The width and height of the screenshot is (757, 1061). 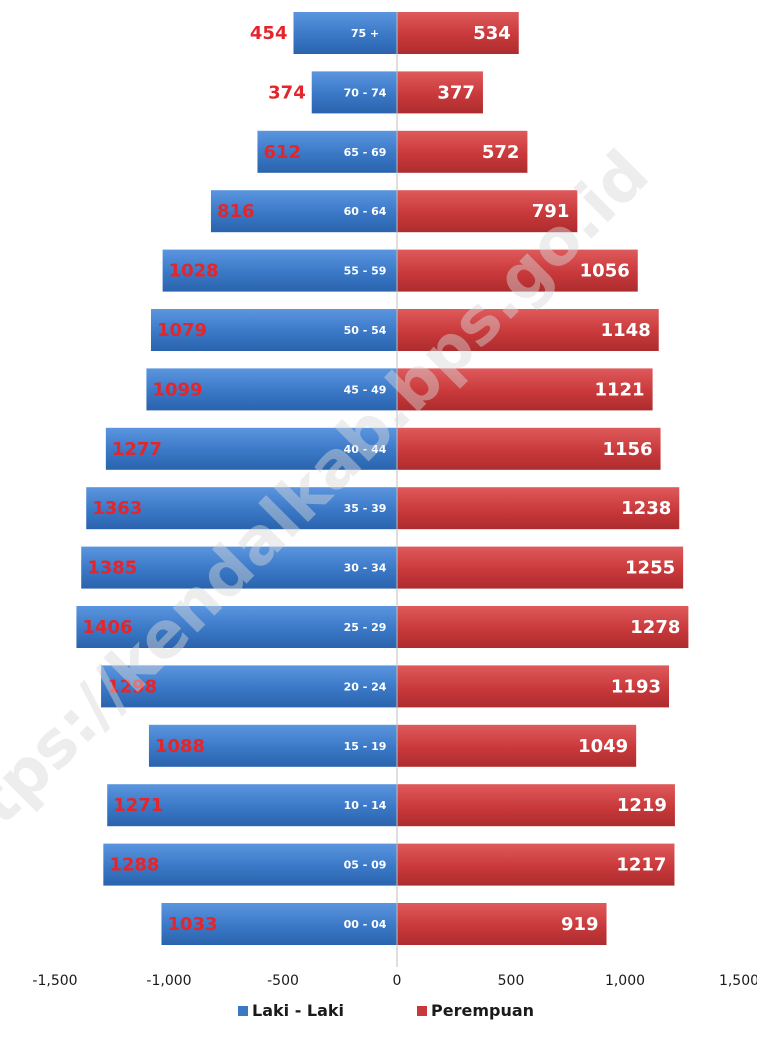 What do you see at coordinates (365, 152) in the screenshot?
I see `age-group-label-2: 65 - 69` at bounding box center [365, 152].